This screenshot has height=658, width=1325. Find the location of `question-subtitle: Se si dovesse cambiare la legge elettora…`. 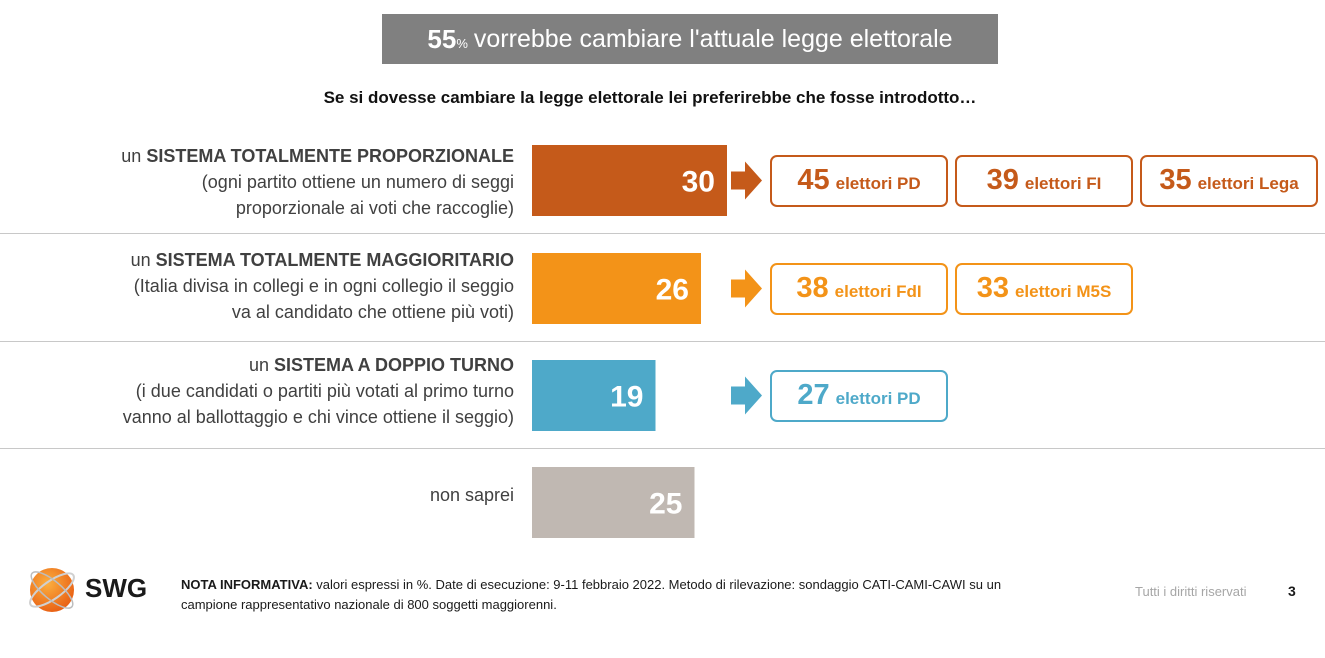

question-subtitle: Se si dovesse cambiare la legge elettora… is located at coordinates (650, 97).